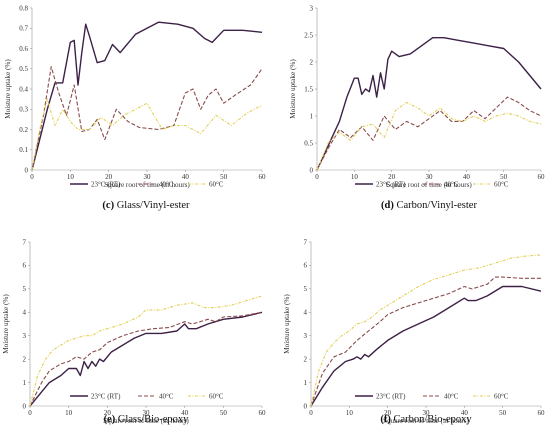  I want to click on y-tick-label: 0.4, so click(23, 89).